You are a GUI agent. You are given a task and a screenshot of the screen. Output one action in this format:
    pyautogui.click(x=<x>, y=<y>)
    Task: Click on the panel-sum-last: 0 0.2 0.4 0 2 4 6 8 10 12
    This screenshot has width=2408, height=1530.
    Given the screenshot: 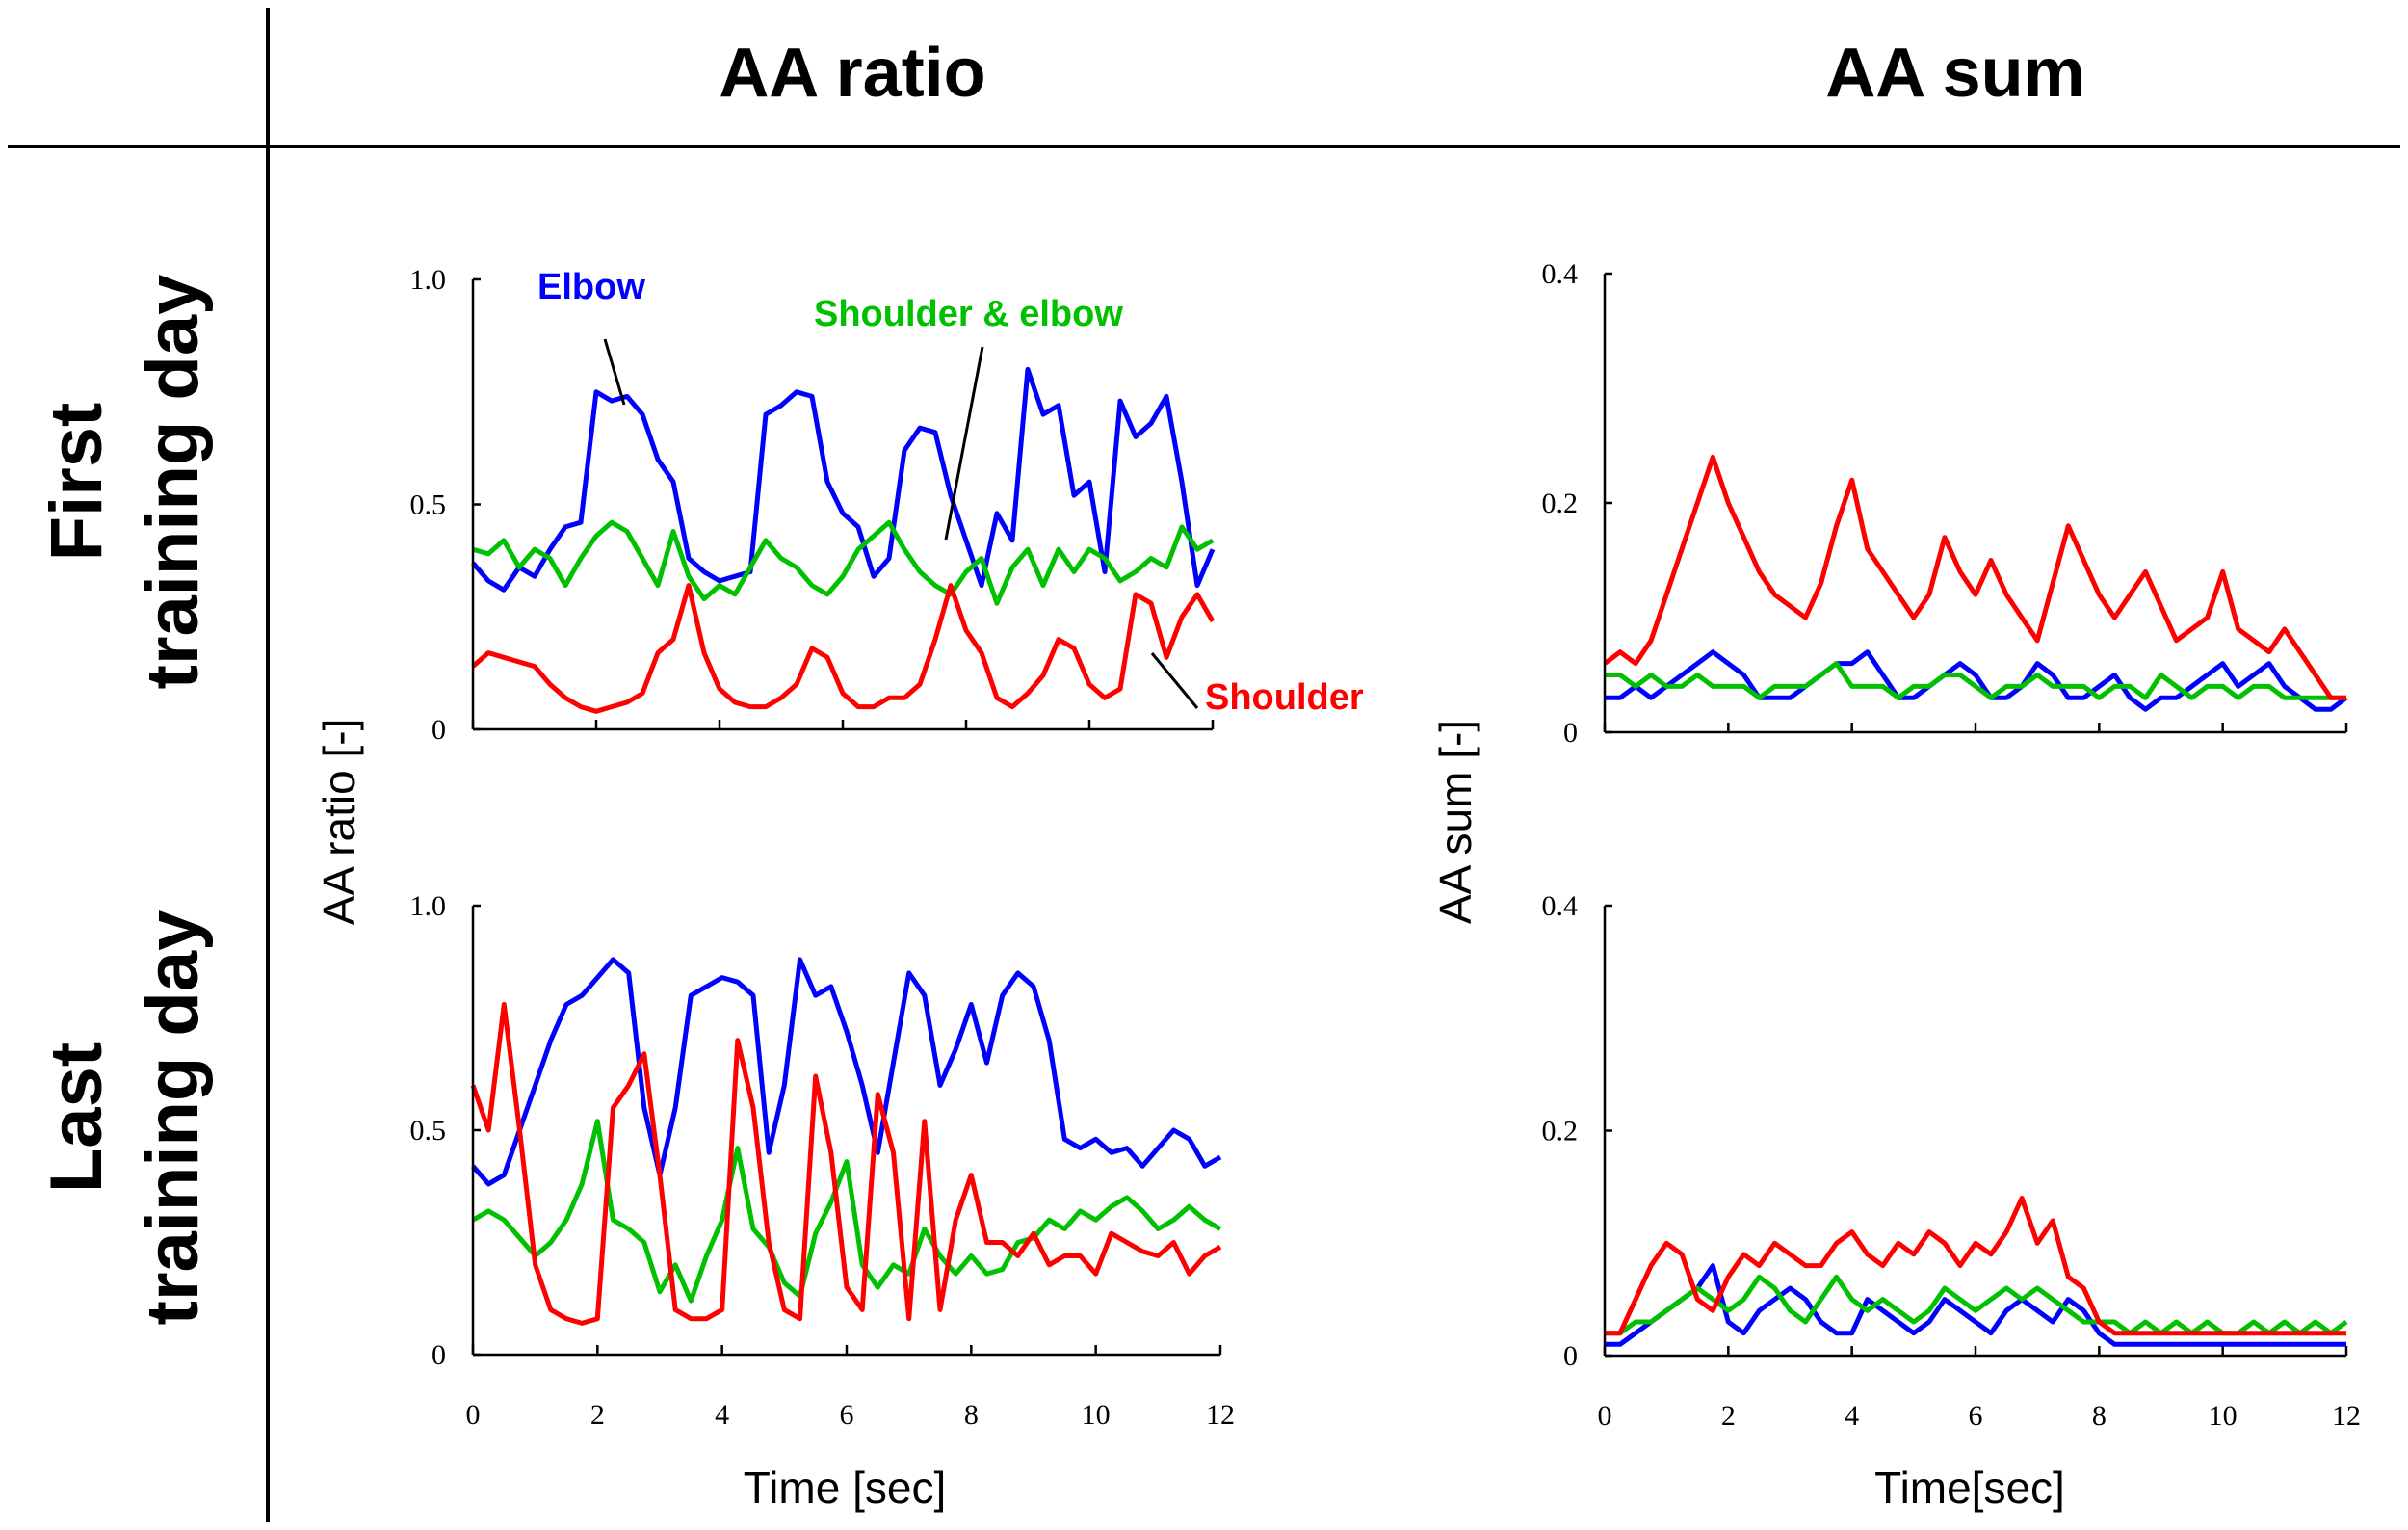 What is the action you would take?
    pyautogui.click(x=1952, y=1161)
    